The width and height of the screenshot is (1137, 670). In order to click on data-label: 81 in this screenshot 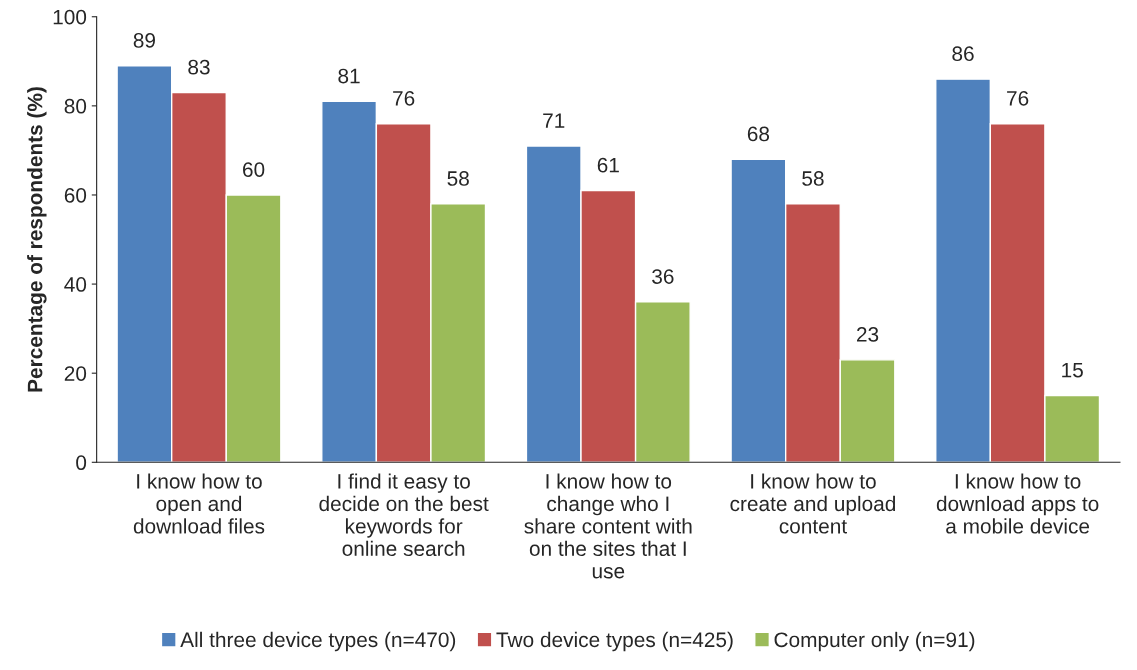, I will do `click(349, 76)`.